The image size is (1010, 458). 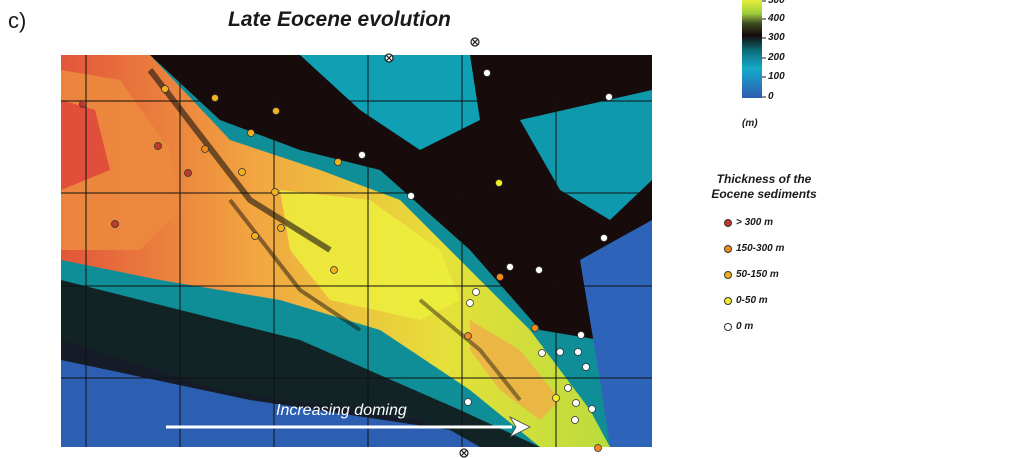 I want to click on legend-item: 0 m, so click(x=738, y=326).